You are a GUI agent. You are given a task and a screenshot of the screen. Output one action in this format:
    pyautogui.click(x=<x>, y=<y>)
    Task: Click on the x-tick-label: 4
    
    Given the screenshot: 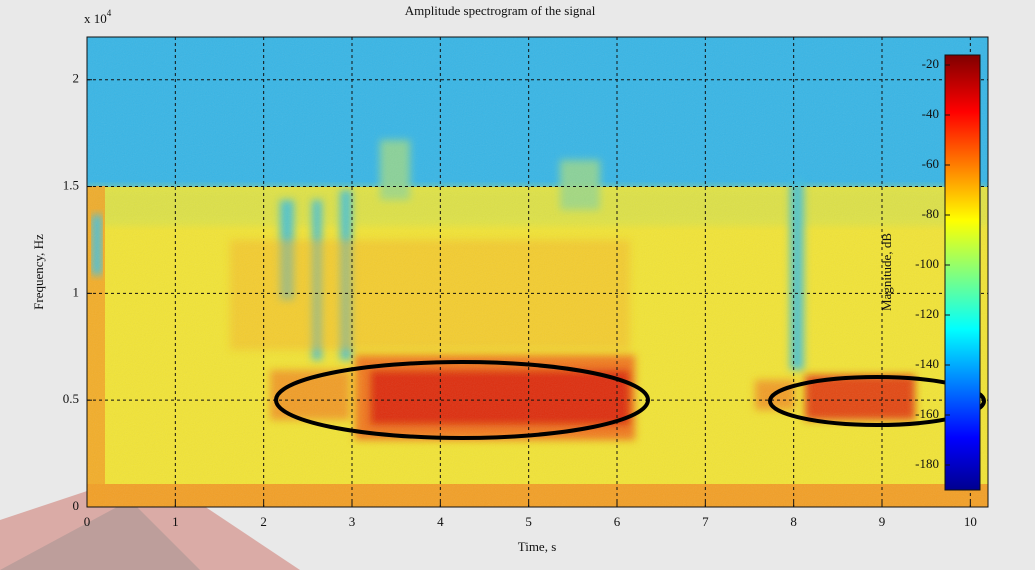 What is the action you would take?
    pyautogui.click(x=440, y=521)
    